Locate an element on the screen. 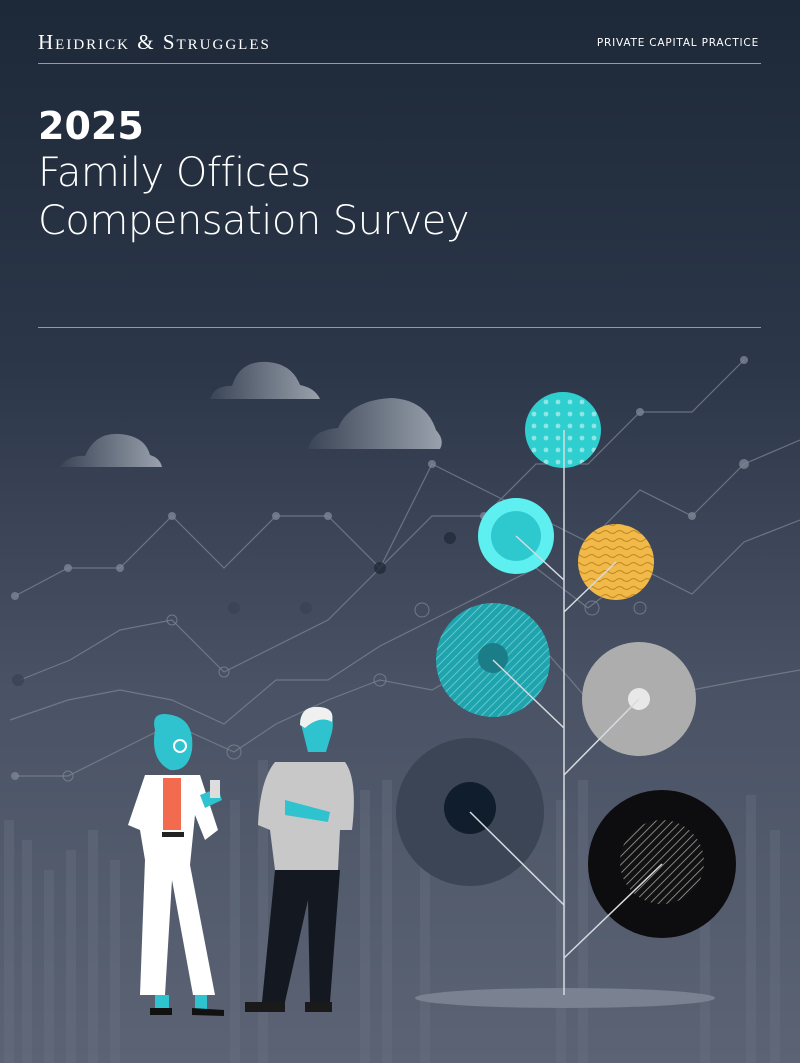 The image size is (800, 1063). title-line: Family Offices is located at coordinates (174, 173).